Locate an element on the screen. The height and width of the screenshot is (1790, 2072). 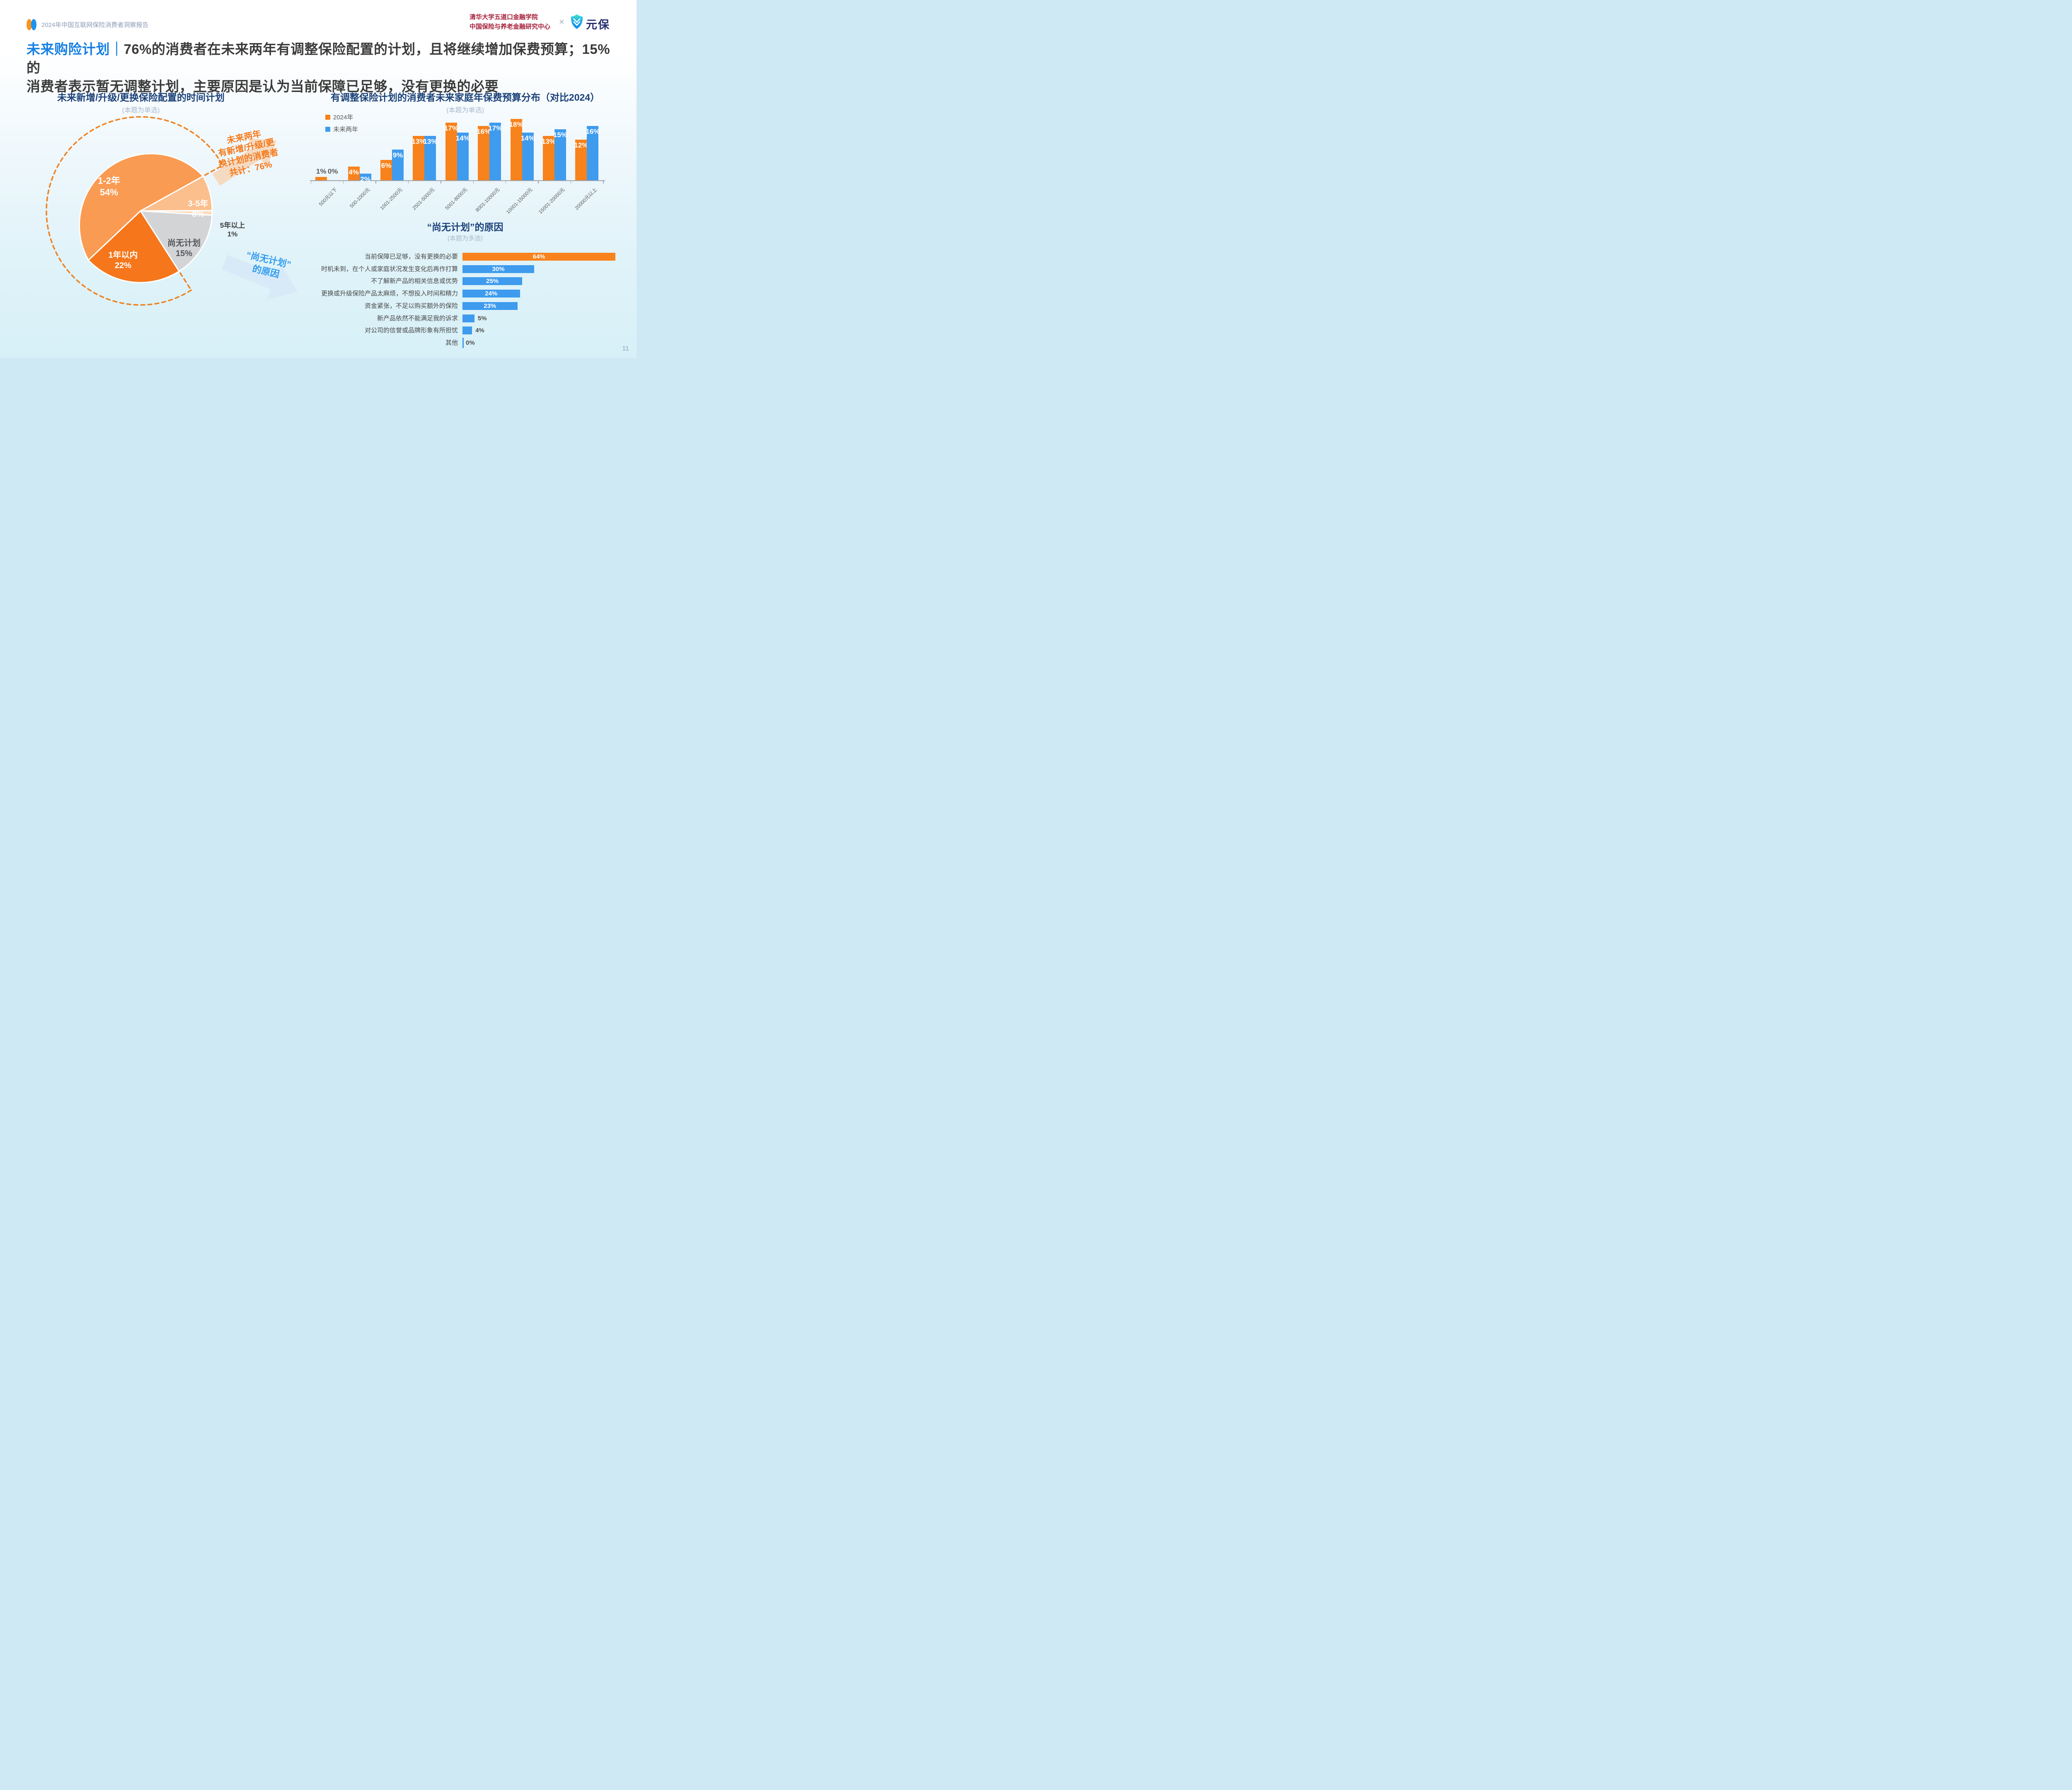
institution-line2: 中国保险与养老金融研究中心 is located at coordinates (510, 26).